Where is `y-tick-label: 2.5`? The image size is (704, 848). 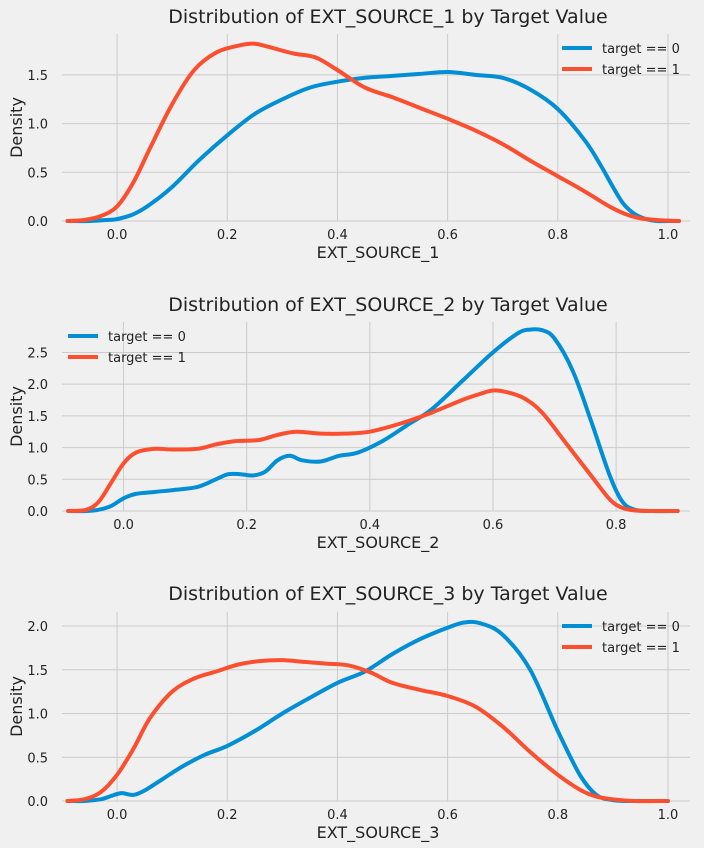
y-tick-label: 2.5 is located at coordinates (37, 353).